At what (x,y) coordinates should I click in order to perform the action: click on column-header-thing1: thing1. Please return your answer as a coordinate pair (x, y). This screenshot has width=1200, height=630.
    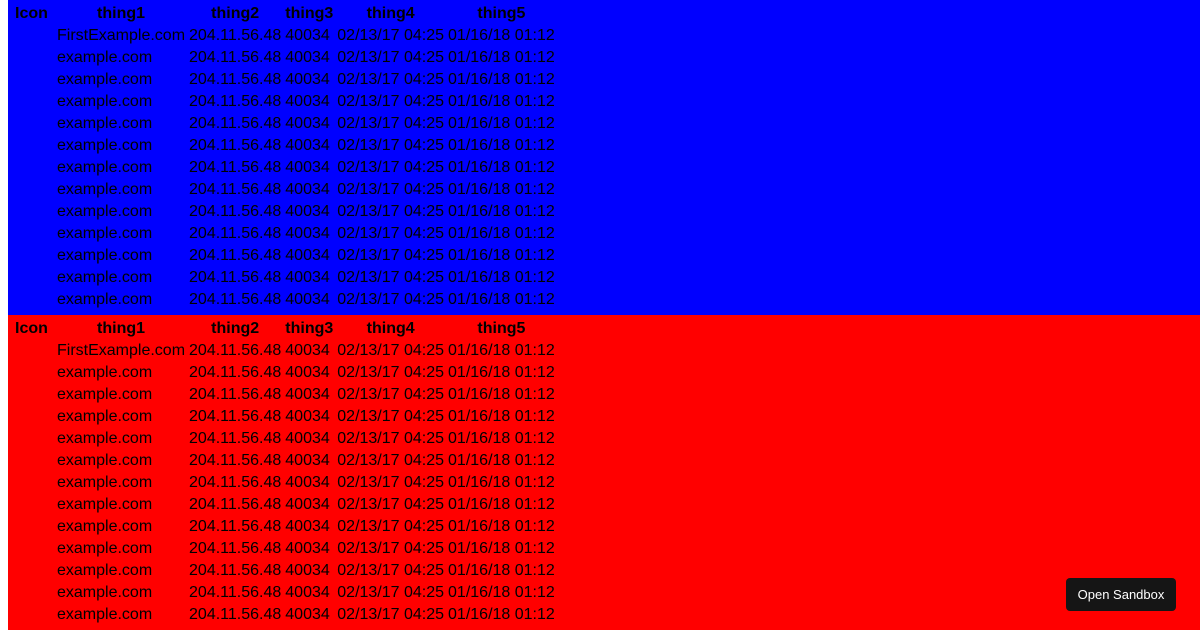
    Looking at the image, I should click on (121, 13).